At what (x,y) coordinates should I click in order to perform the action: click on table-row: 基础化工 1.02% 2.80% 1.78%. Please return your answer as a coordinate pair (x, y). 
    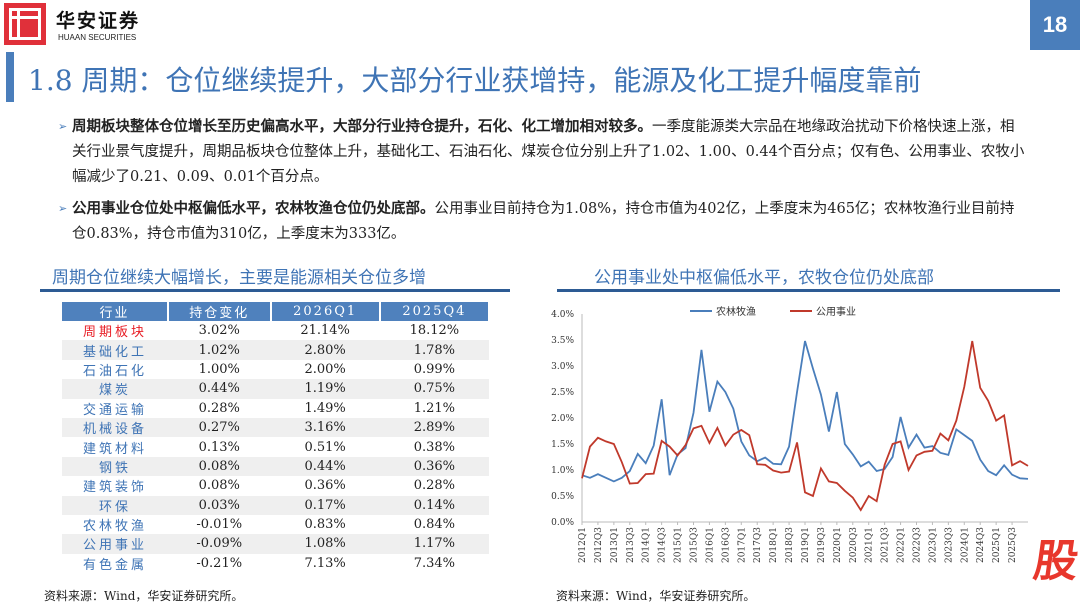
    Looking at the image, I should click on (275, 350).